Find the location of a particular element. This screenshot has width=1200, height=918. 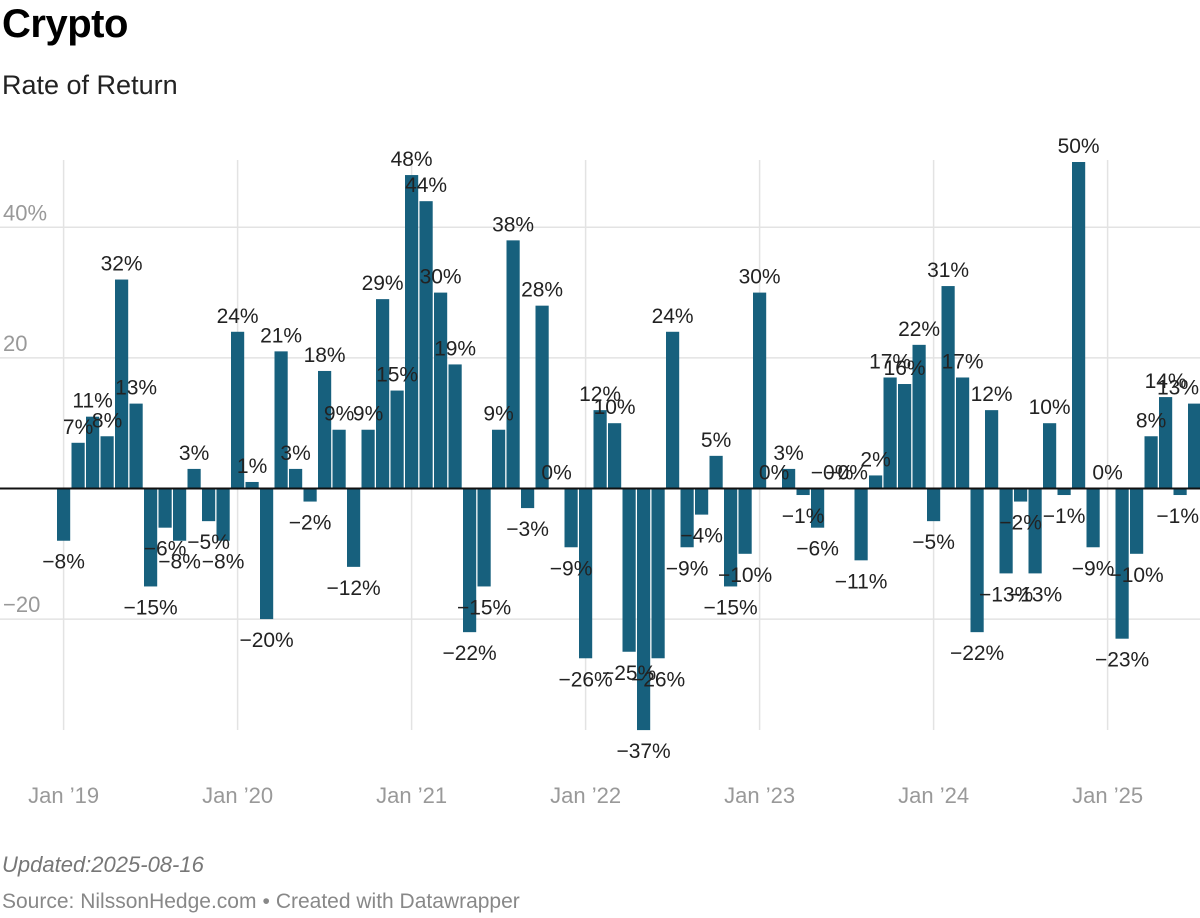

bar-value-label: −37% is located at coordinates (643, 751).